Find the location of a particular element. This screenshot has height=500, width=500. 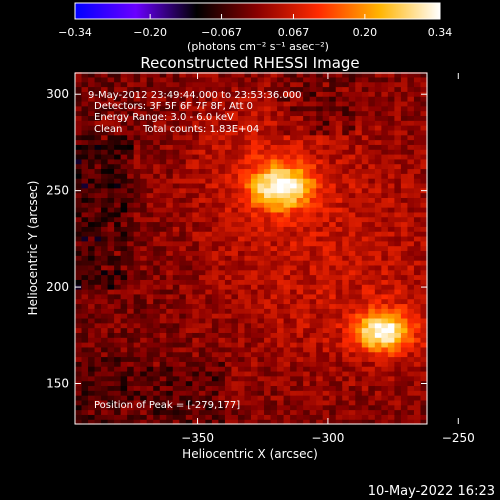

x-tick-label: −300 is located at coordinates (327, 438).